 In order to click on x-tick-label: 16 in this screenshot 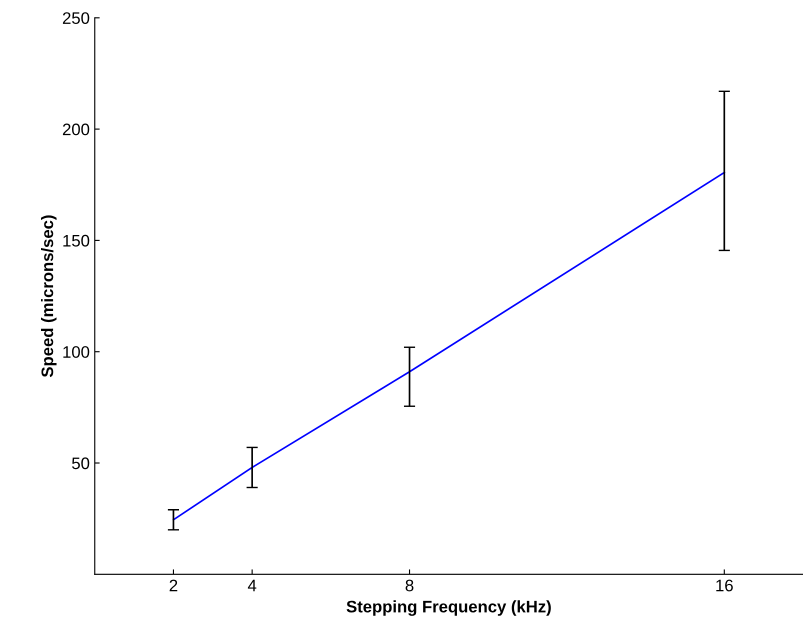, I will do `click(724, 586)`.